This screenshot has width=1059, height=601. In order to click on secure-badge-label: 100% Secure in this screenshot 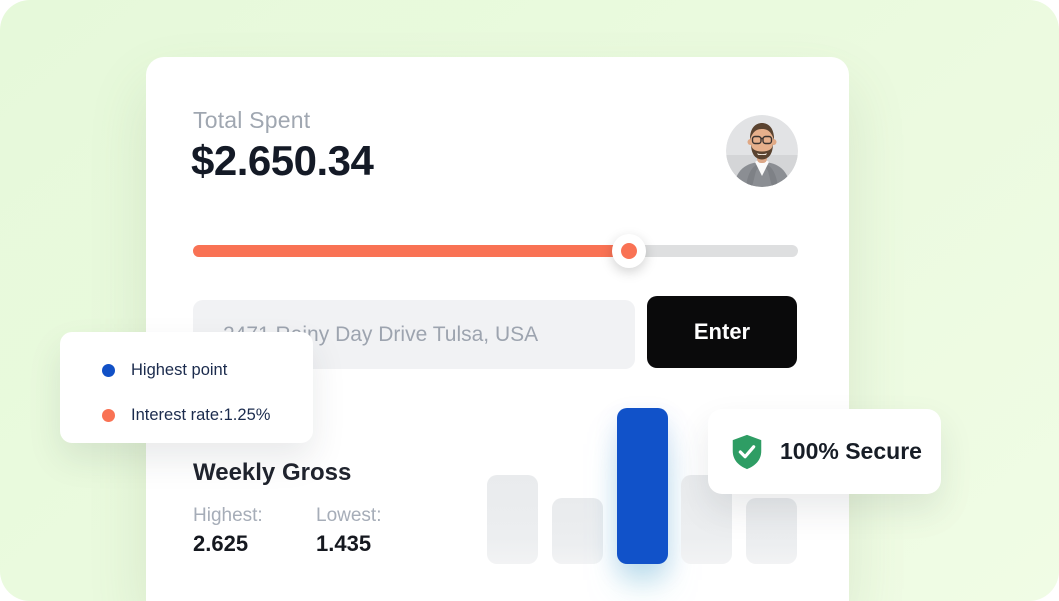, I will do `click(851, 451)`.